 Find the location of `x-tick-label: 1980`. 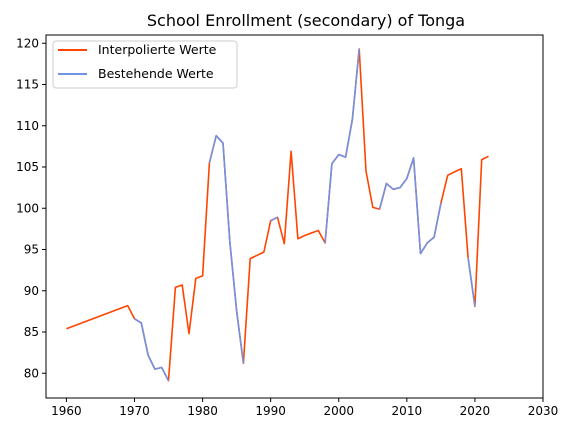

x-tick-label: 1980 is located at coordinates (202, 411).